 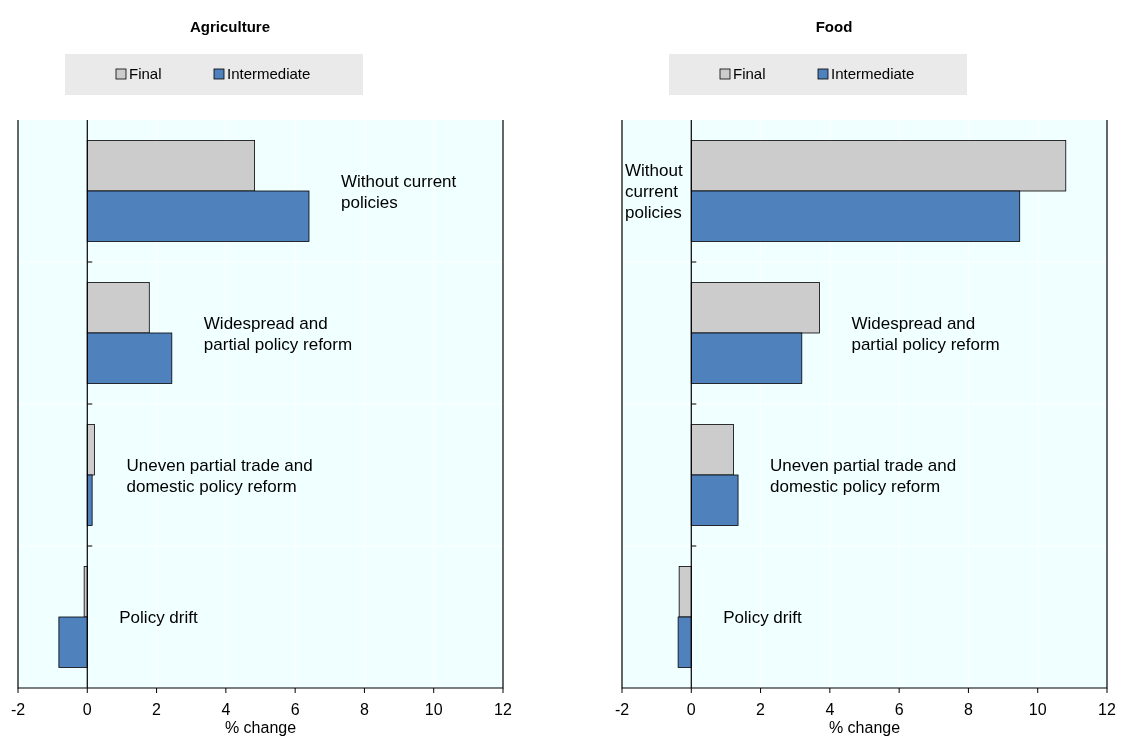 What do you see at coordinates (230, 26) in the screenshot?
I see `chart-title: Agriculture` at bounding box center [230, 26].